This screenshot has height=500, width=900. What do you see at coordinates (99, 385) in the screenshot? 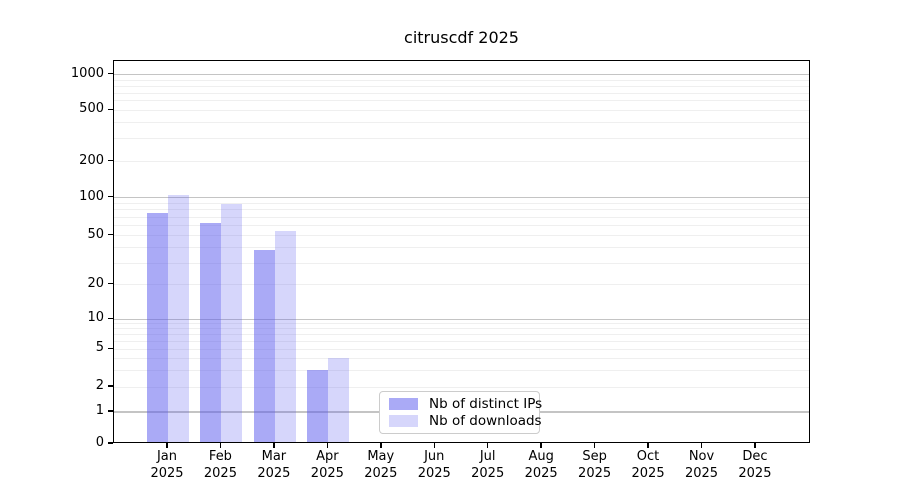
I see `y-axis-tick-label: 2` at bounding box center [99, 385].